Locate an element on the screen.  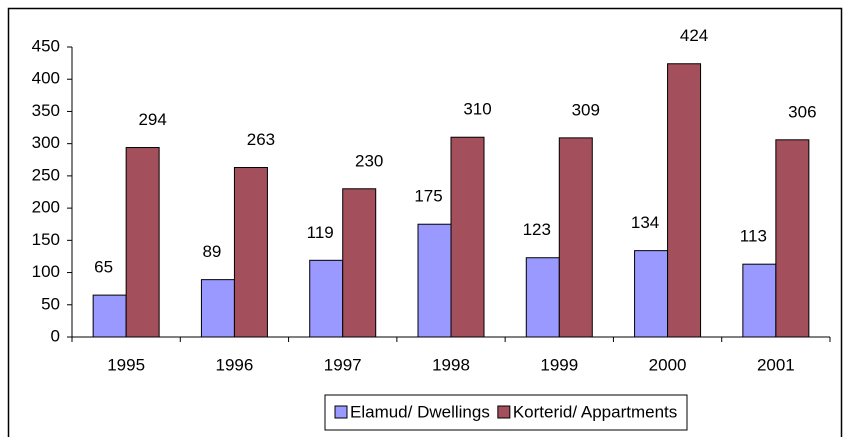
data-label: 119 is located at coordinates (320, 232).